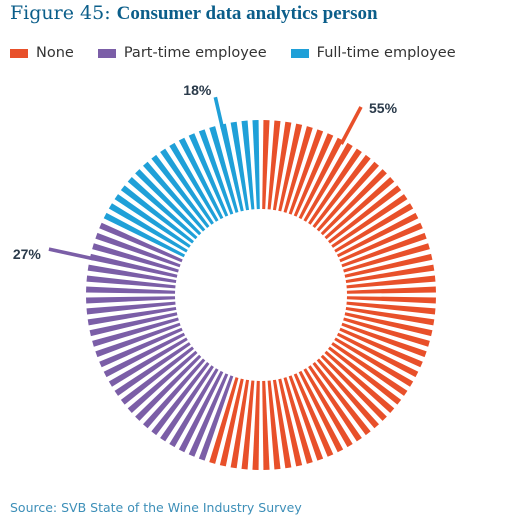 This screenshot has width=512, height=525. What do you see at coordinates (299, 53) in the screenshot?
I see `legend-swatch-full-time` at bounding box center [299, 53].